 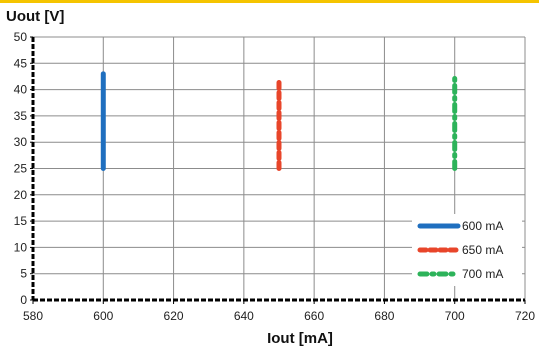 What do you see at coordinates (269, 1) in the screenshot?
I see `top-rule` at bounding box center [269, 1].